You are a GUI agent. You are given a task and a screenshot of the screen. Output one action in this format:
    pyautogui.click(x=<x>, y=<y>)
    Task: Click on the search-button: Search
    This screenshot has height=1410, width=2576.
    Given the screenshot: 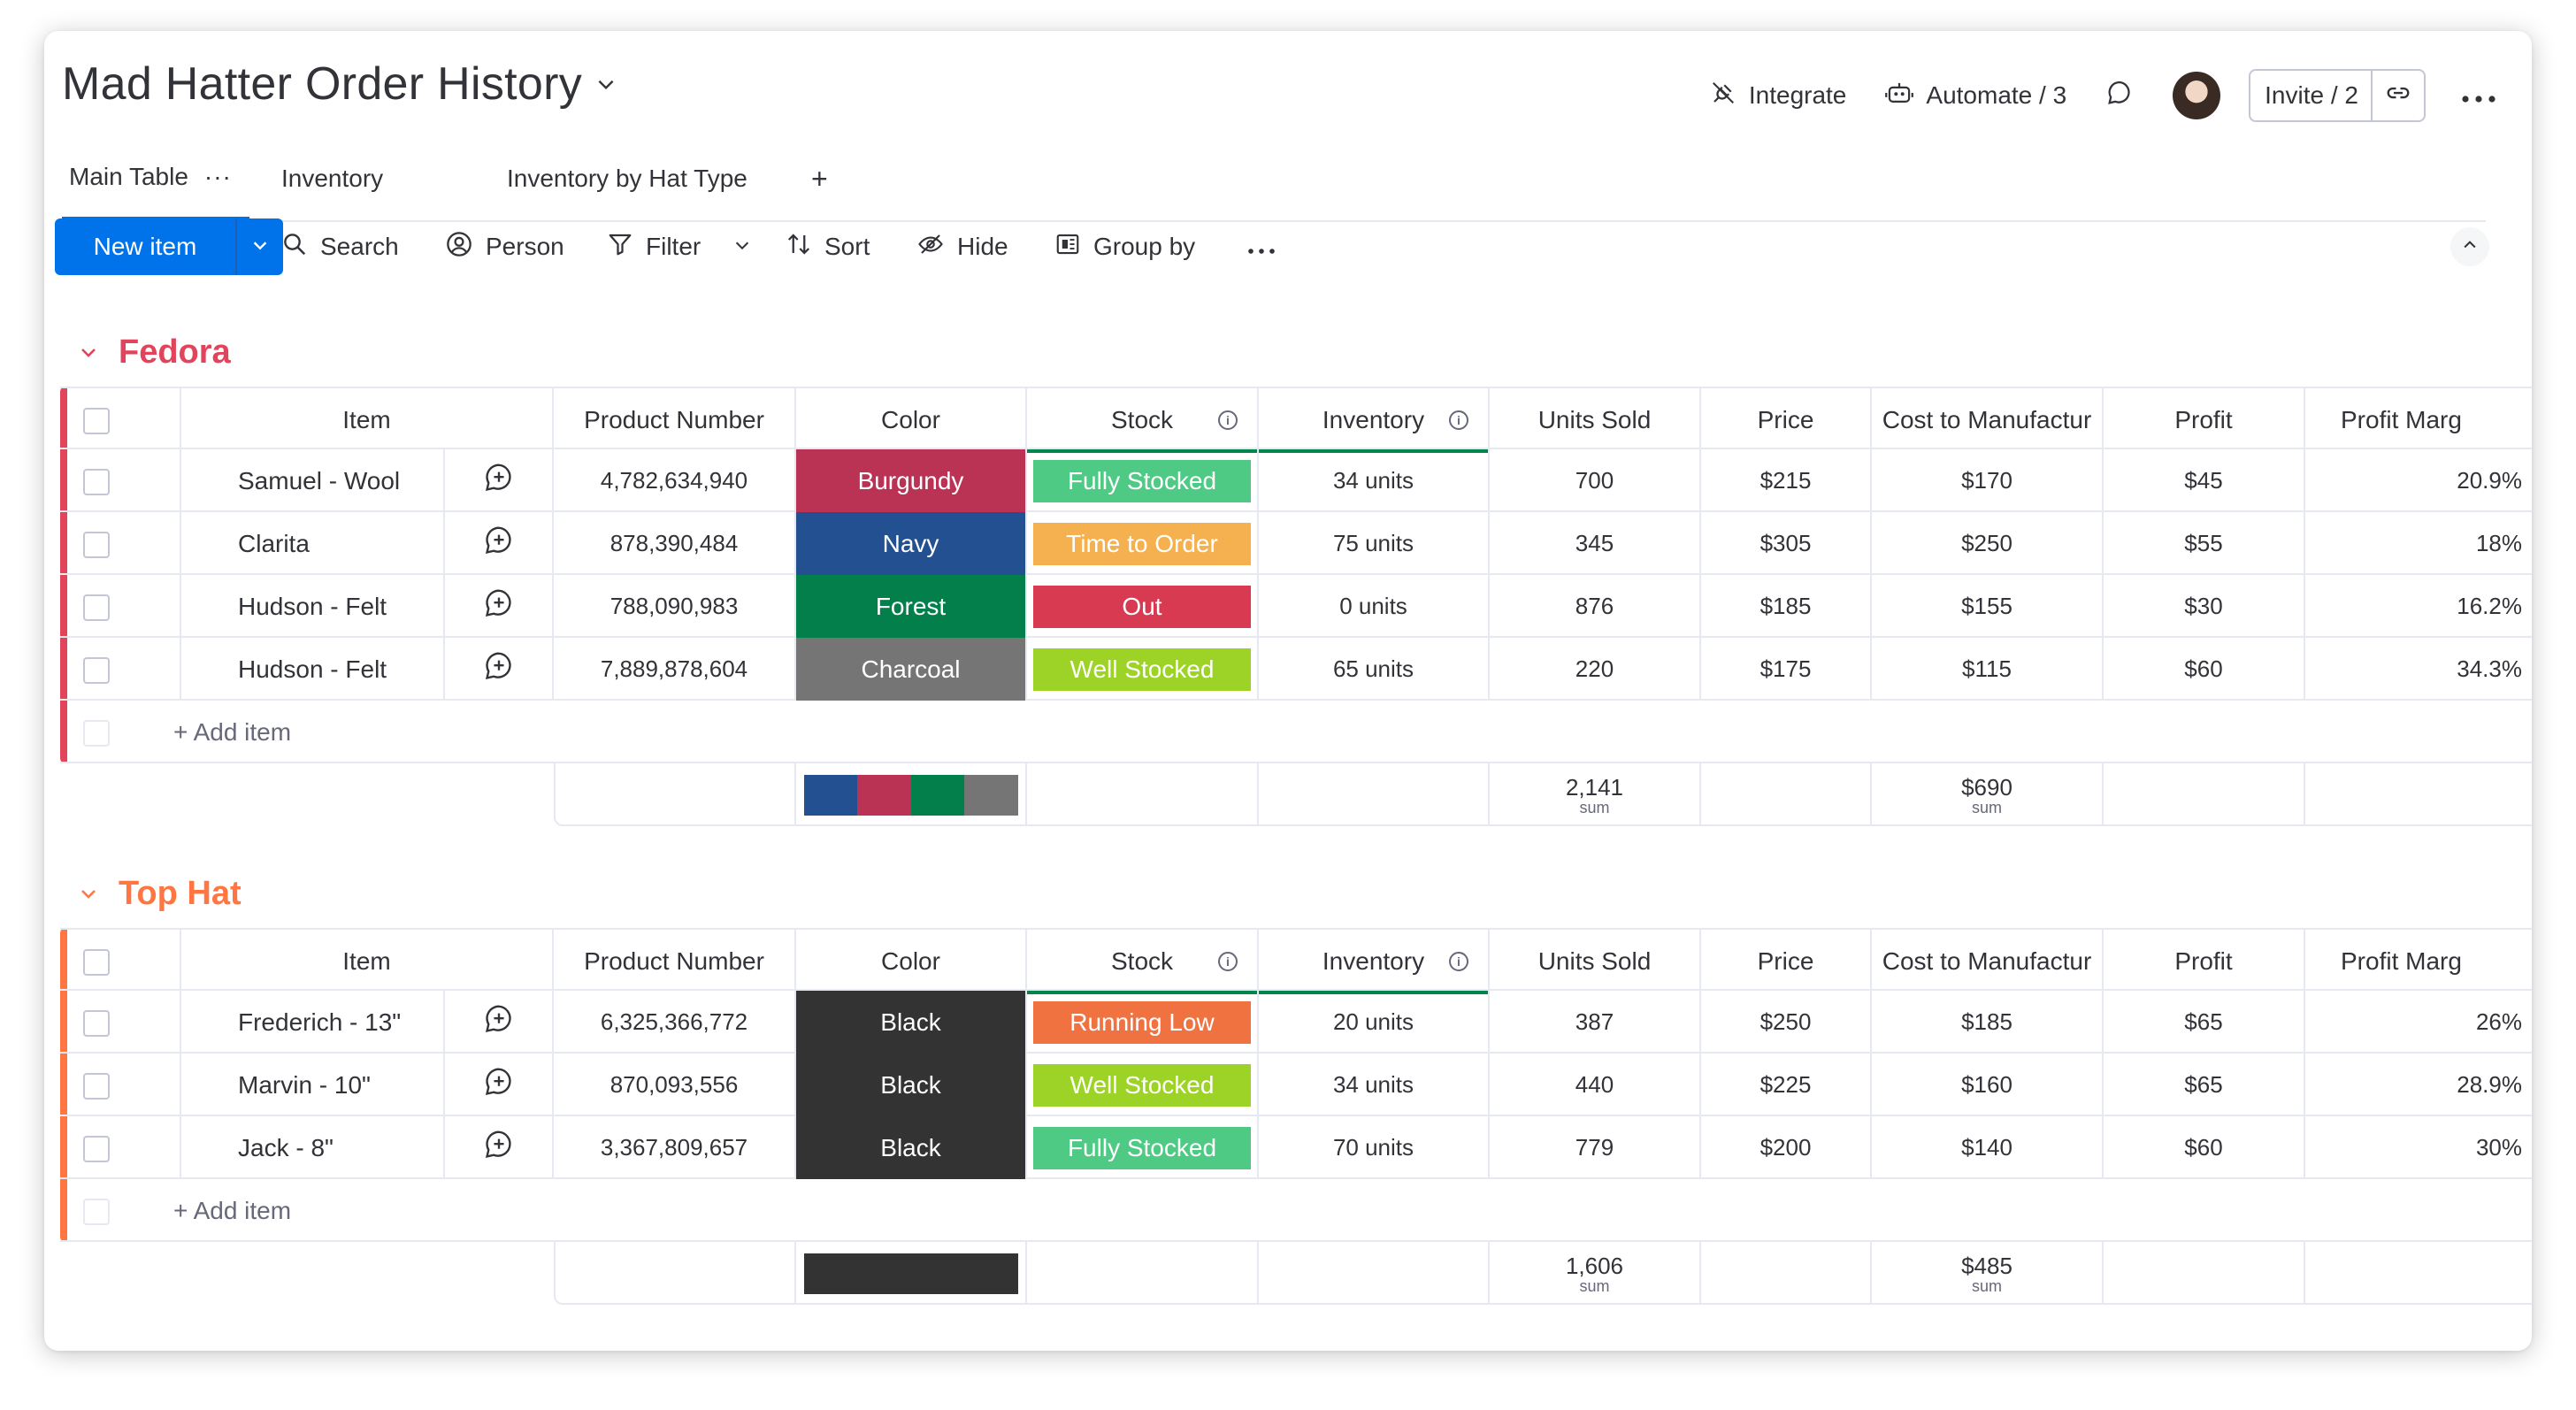 What is the action you would take?
    pyautogui.click(x=340, y=246)
    